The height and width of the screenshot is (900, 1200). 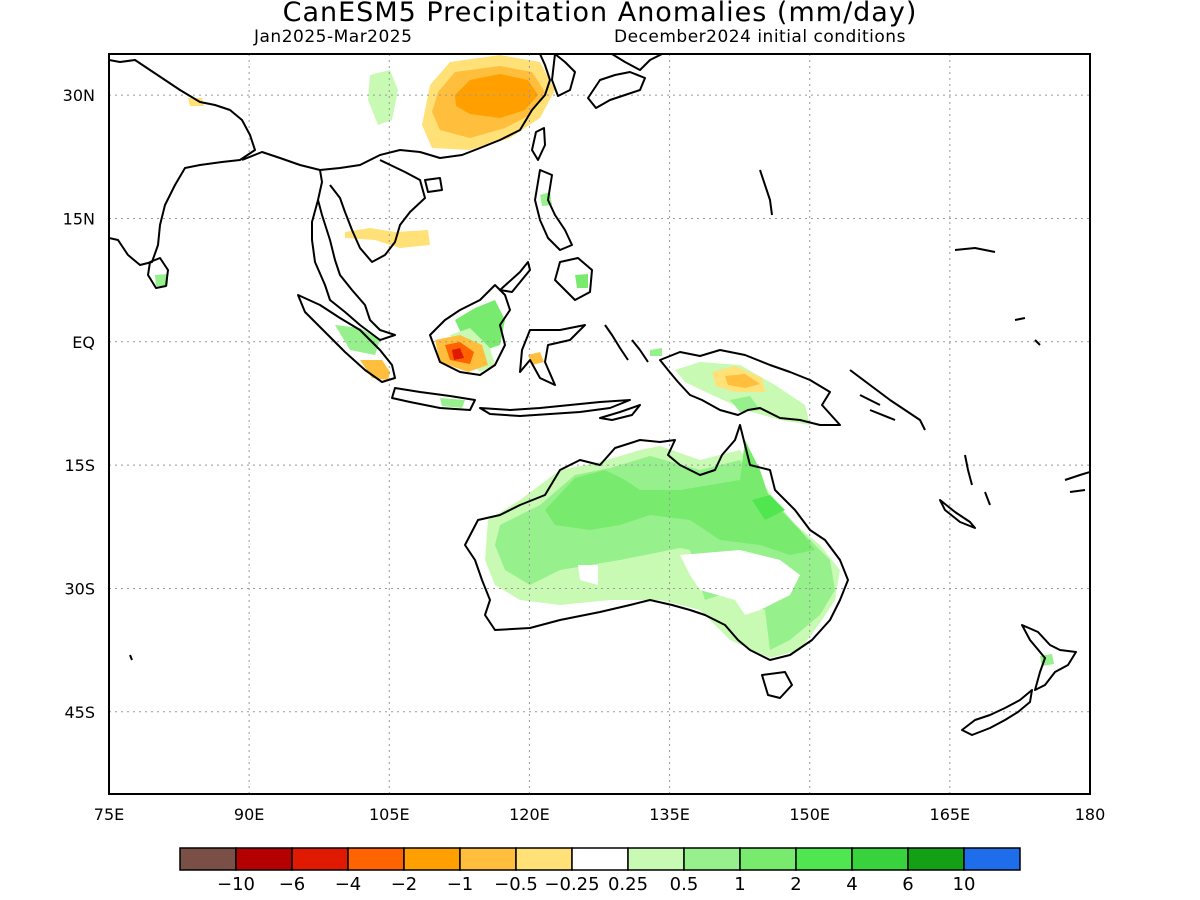 What do you see at coordinates (83, 342) in the screenshot?
I see `lat-tick-label: EQ` at bounding box center [83, 342].